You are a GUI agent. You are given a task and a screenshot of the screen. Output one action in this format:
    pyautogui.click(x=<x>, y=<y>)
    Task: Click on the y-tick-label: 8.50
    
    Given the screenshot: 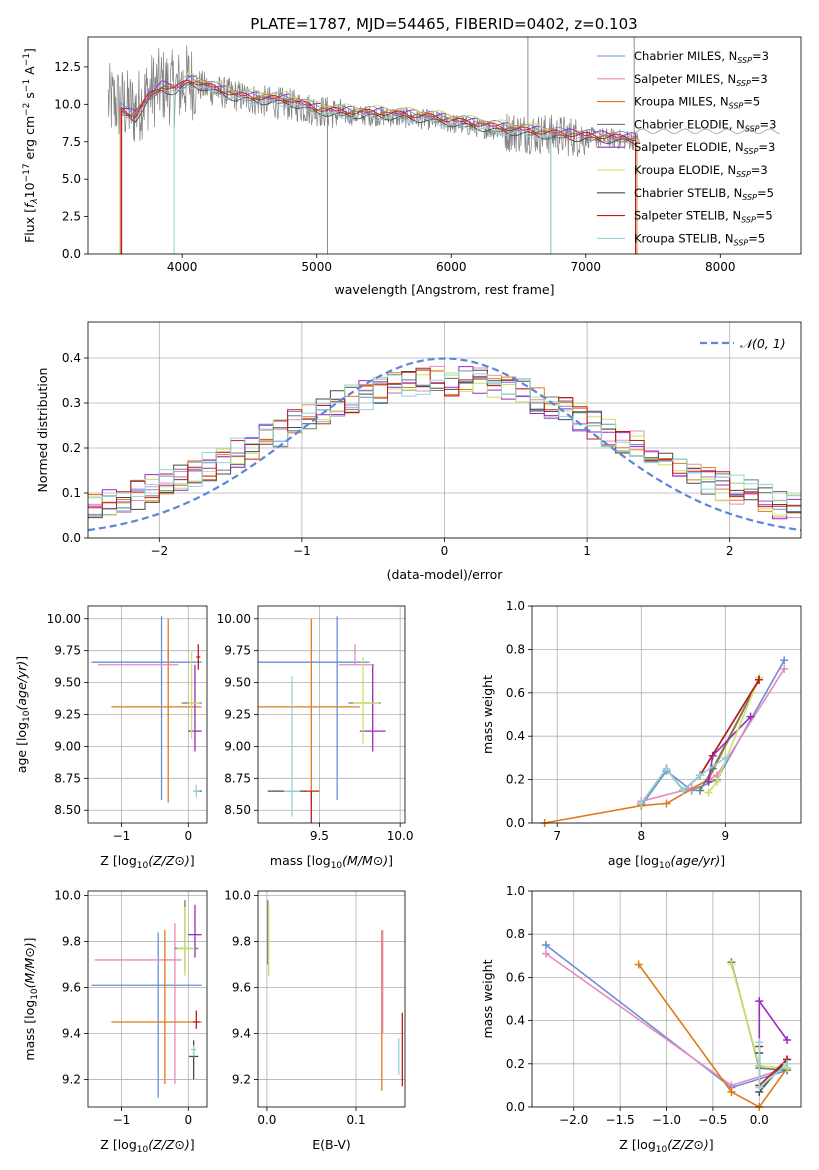 What is the action you would take?
    pyautogui.click(x=237, y=810)
    